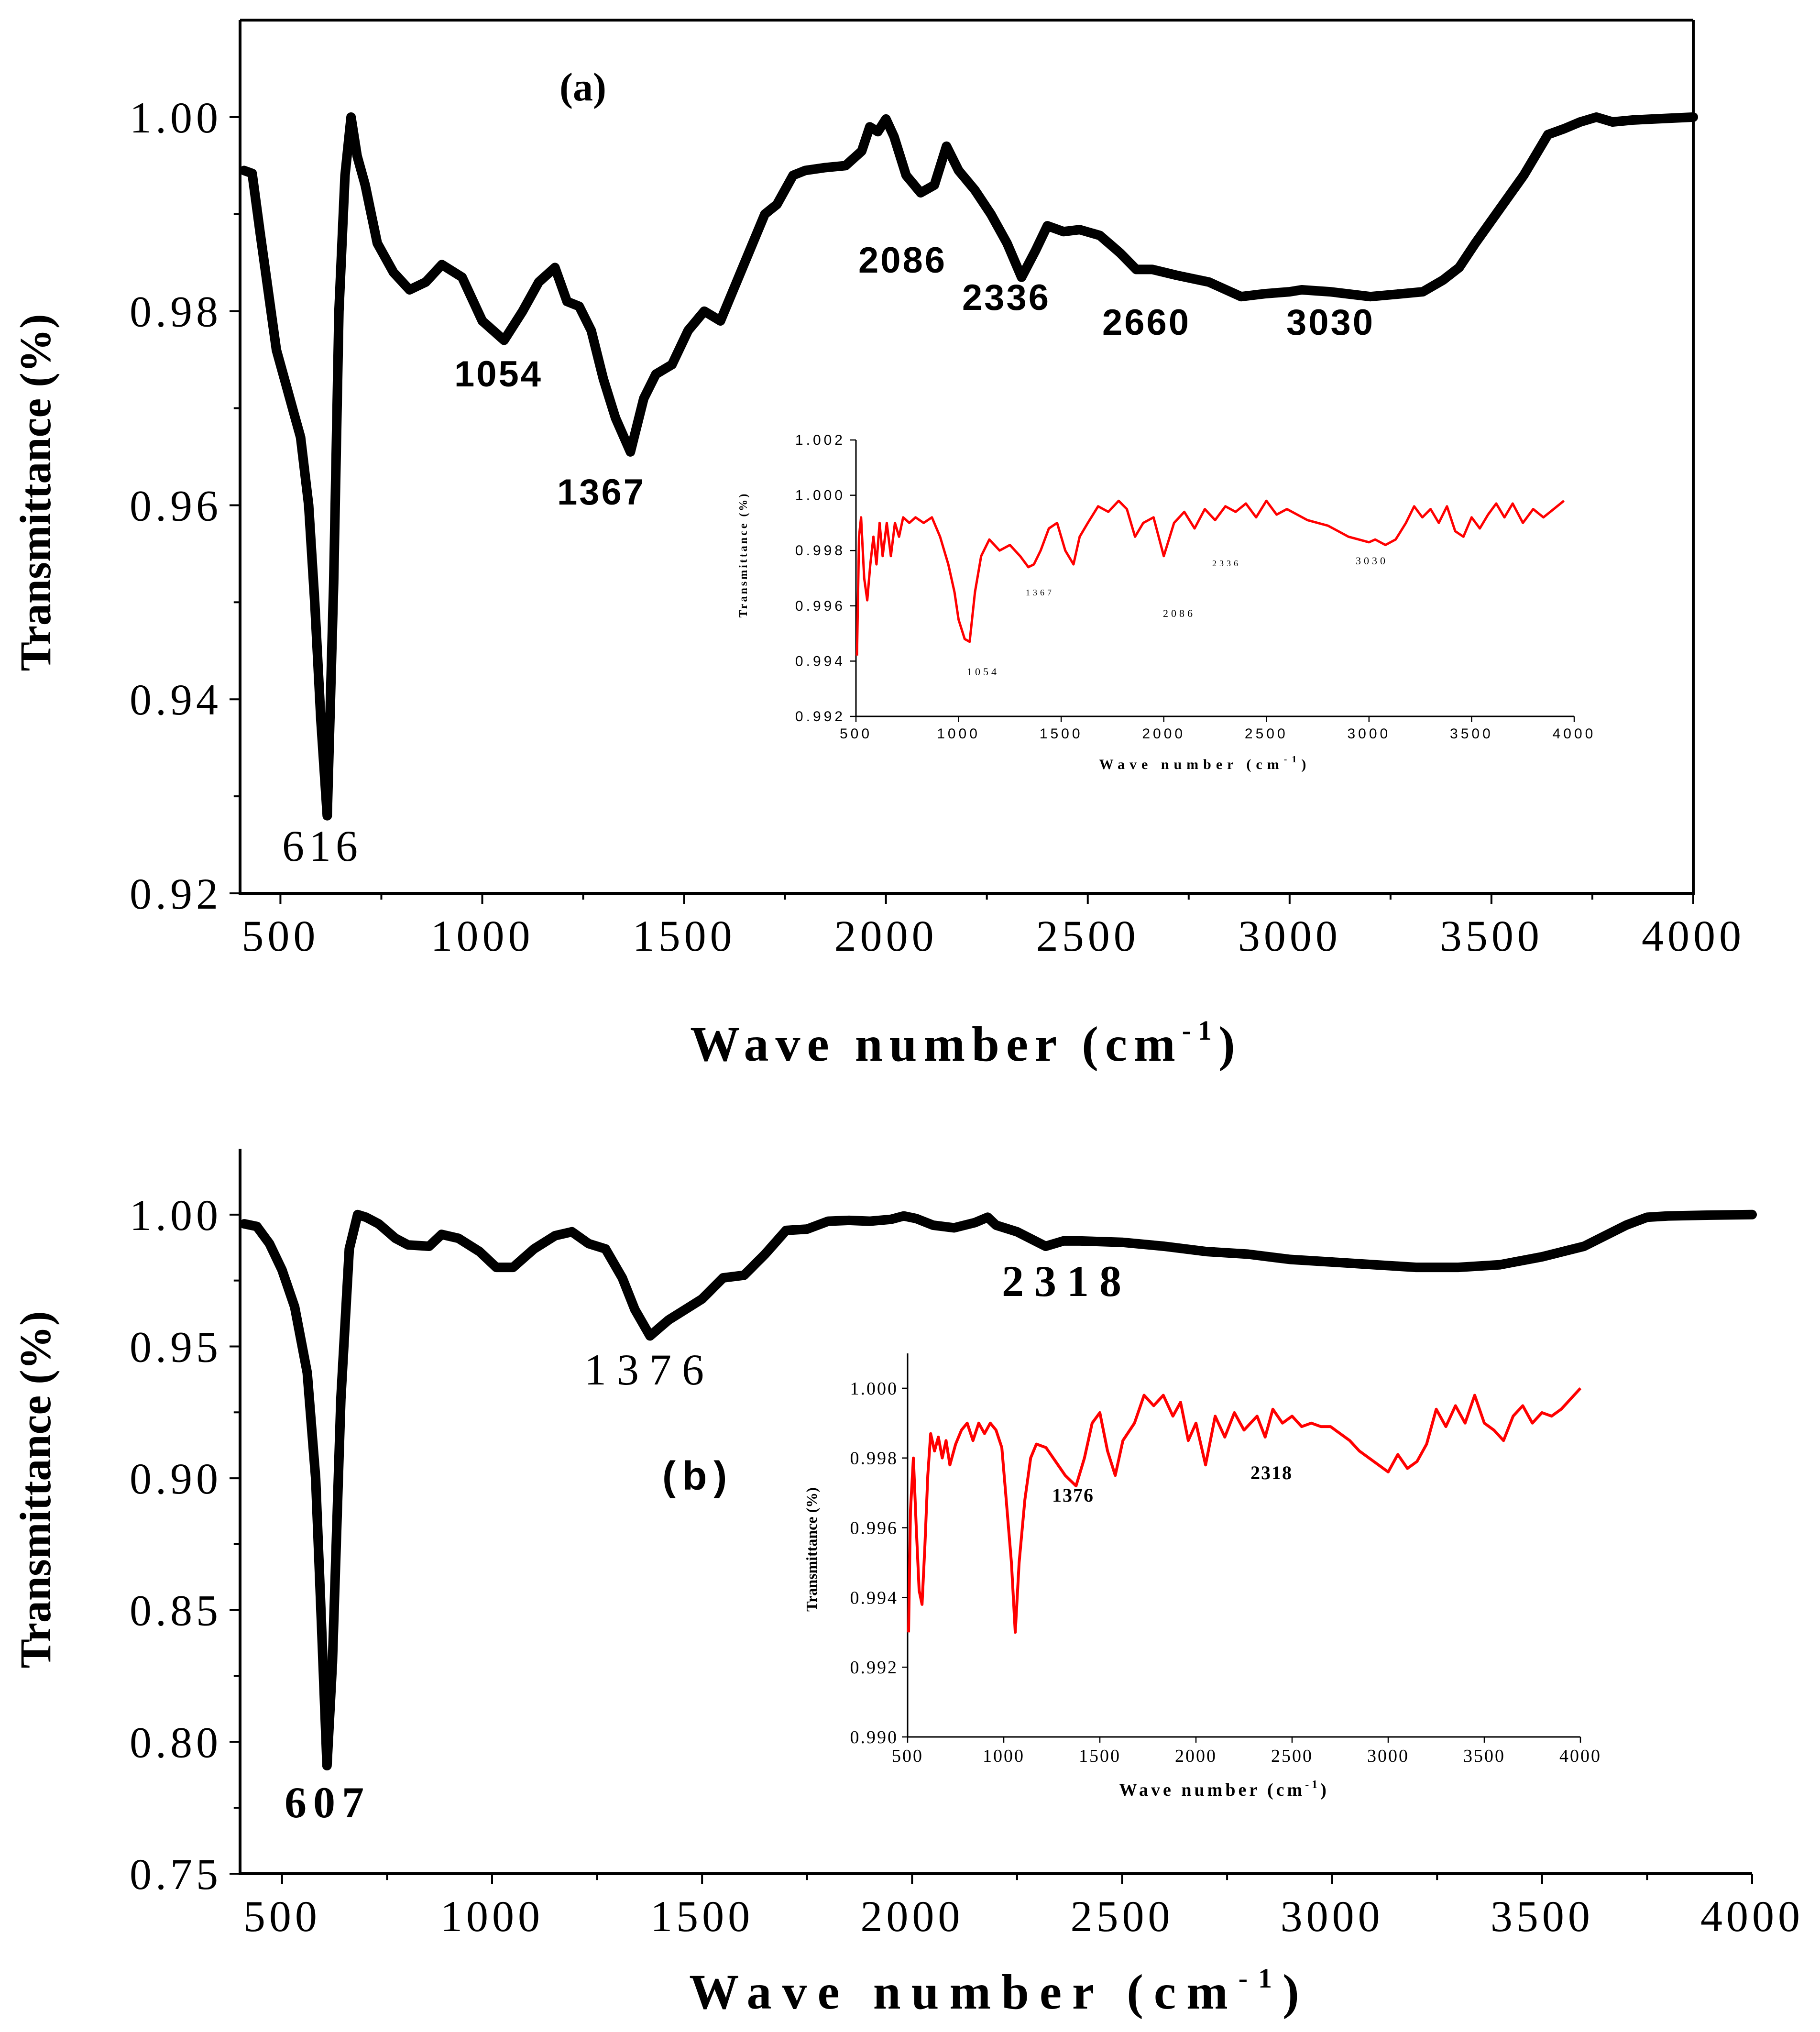 The height and width of the screenshot is (2032, 1820). Describe the element at coordinates (322, 846) in the screenshot. I see `panel-a-peak-616: 616` at that location.